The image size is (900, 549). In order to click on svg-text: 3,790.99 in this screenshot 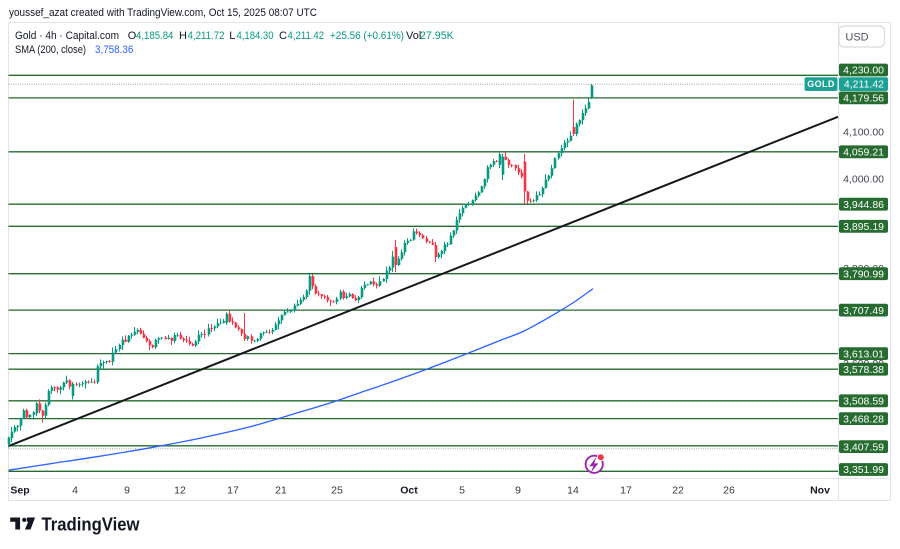, I will do `click(863, 274)`.